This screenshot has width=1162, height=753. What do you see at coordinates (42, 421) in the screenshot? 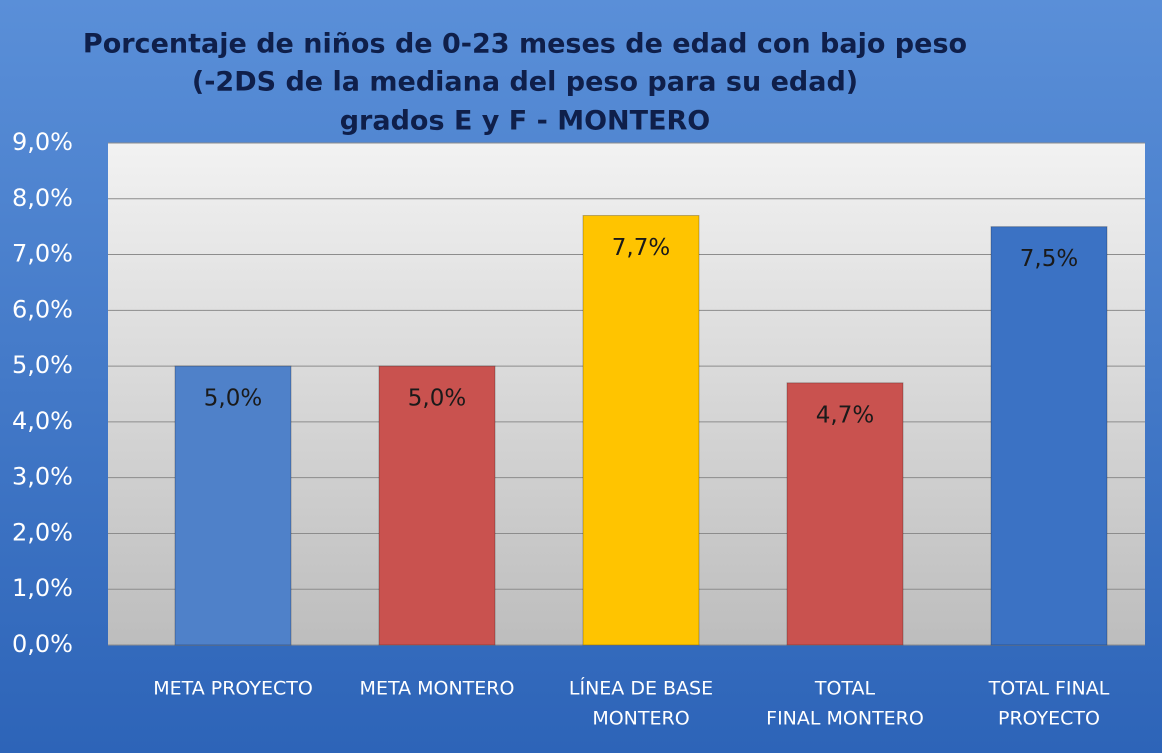
I see `y-tick-label: 4,0%` at bounding box center [42, 421].